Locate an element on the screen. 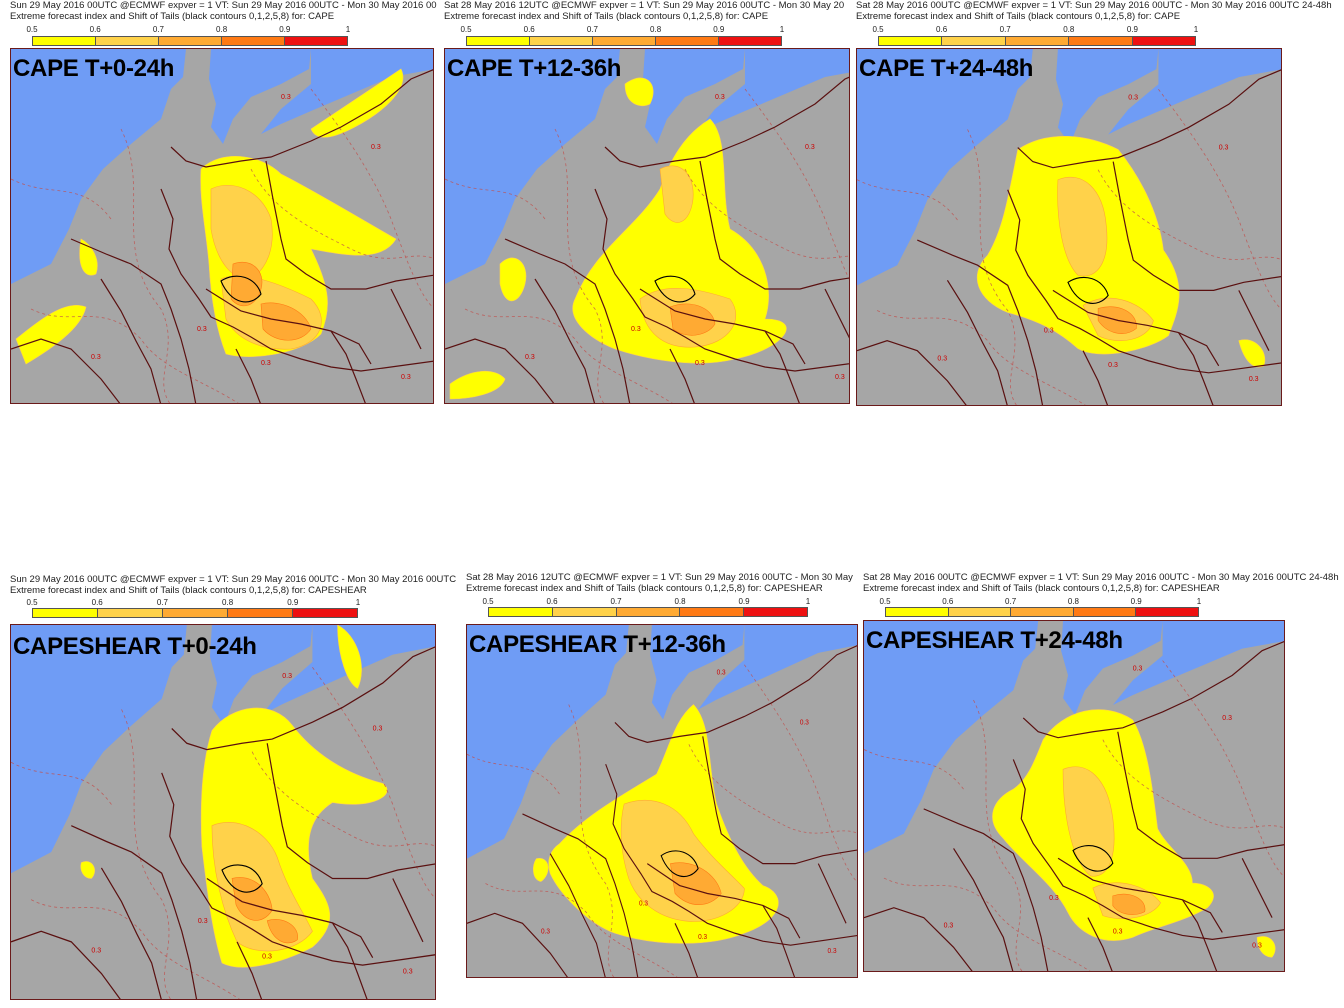 This screenshot has height=1008, width=1344. map-area: 0.3 0.3 0.3 0.3 0.3 0.3 CAPE T+12-36h is located at coordinates (647, 226).